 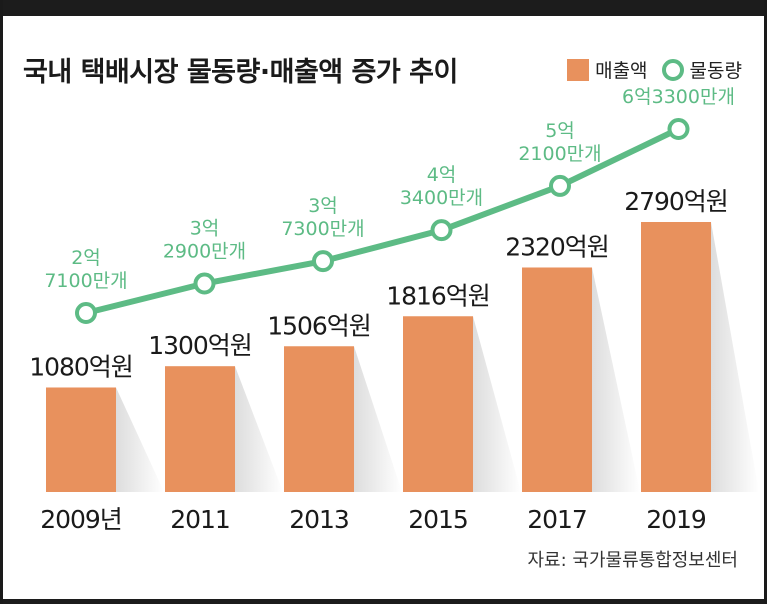 I want to click on bar-2011, so click(x=200, y=429).